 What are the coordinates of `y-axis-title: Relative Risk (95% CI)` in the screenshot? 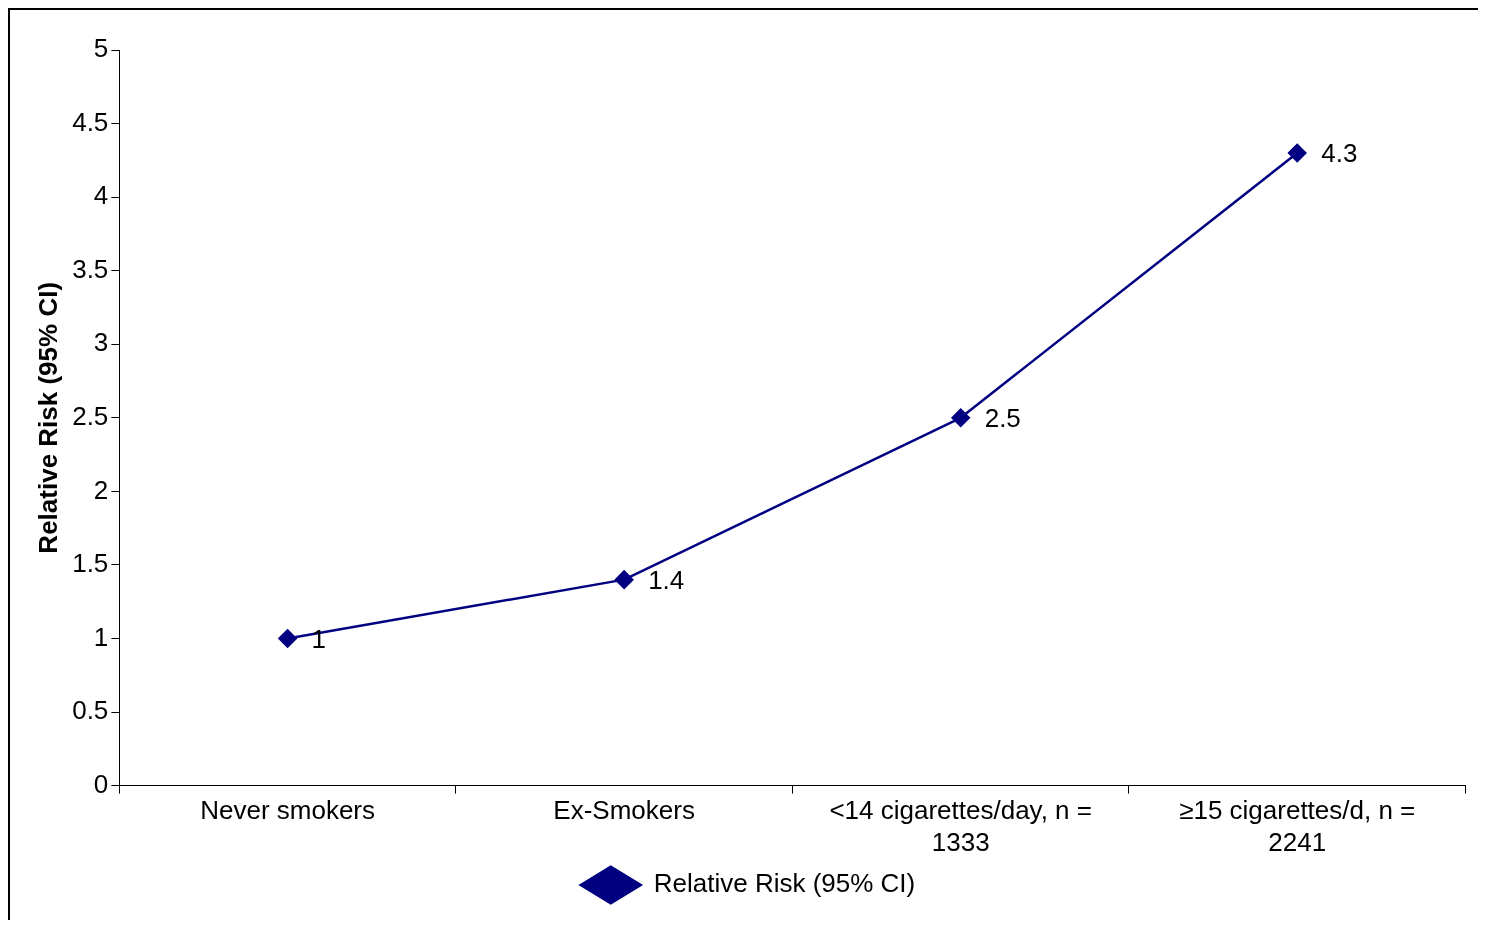 It's located at (47, 417).